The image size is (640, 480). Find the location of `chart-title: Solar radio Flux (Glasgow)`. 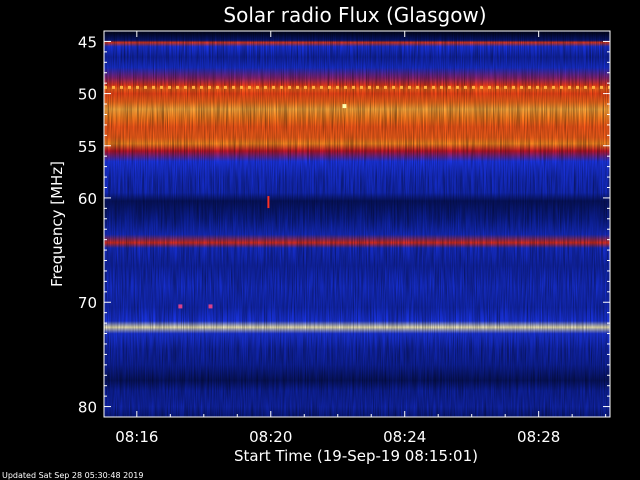

chart-title: Solar radio Flux (Glasgow) is located at coordinates (354, 15).